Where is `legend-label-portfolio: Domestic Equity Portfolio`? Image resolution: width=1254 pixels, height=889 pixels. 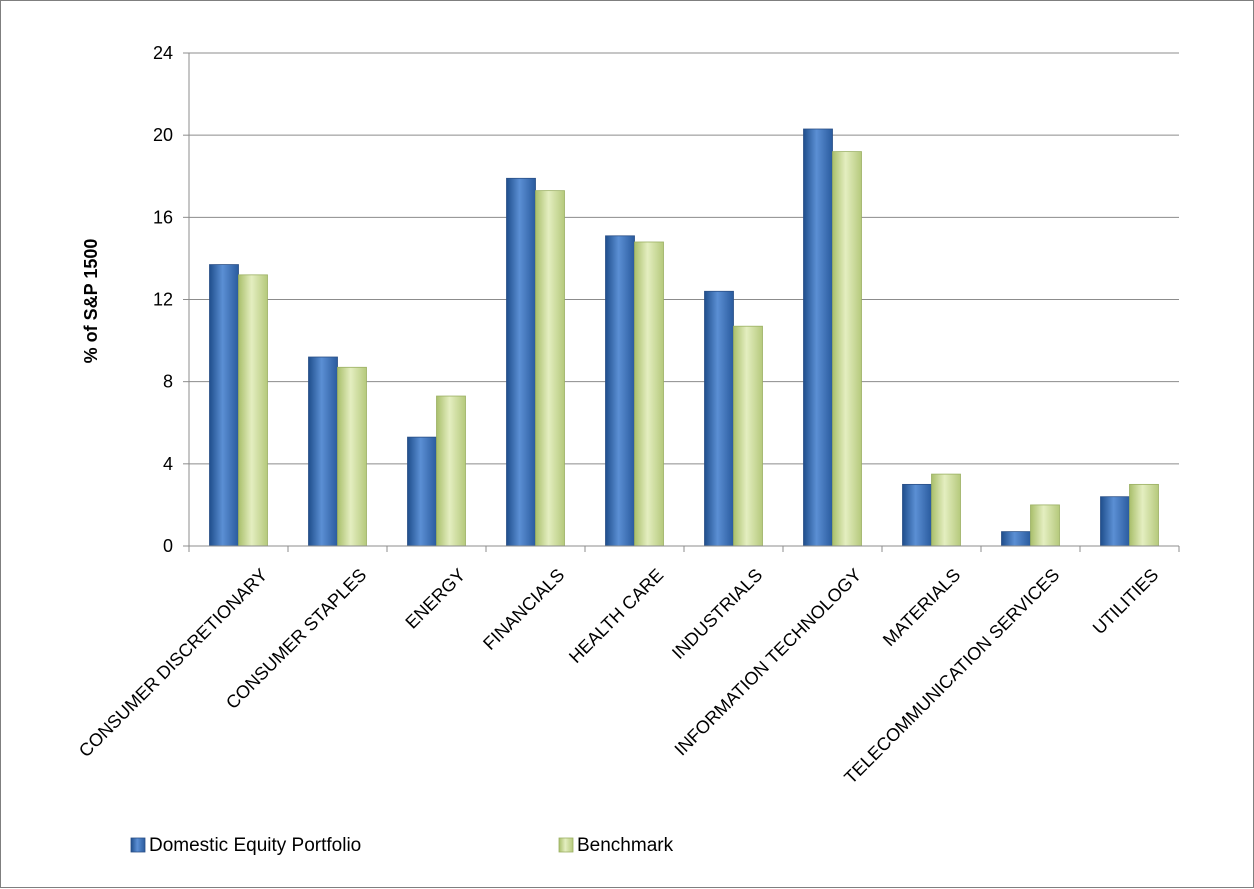
legend-label-portfolio: Domestic Equity Portfolio is located at coordinates (255, 845).